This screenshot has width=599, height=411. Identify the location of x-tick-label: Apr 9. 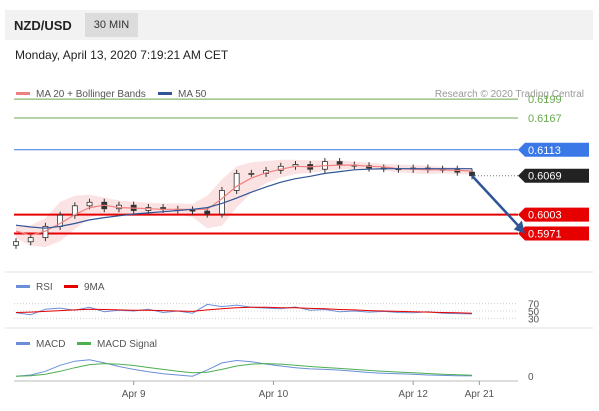
(134, 394).